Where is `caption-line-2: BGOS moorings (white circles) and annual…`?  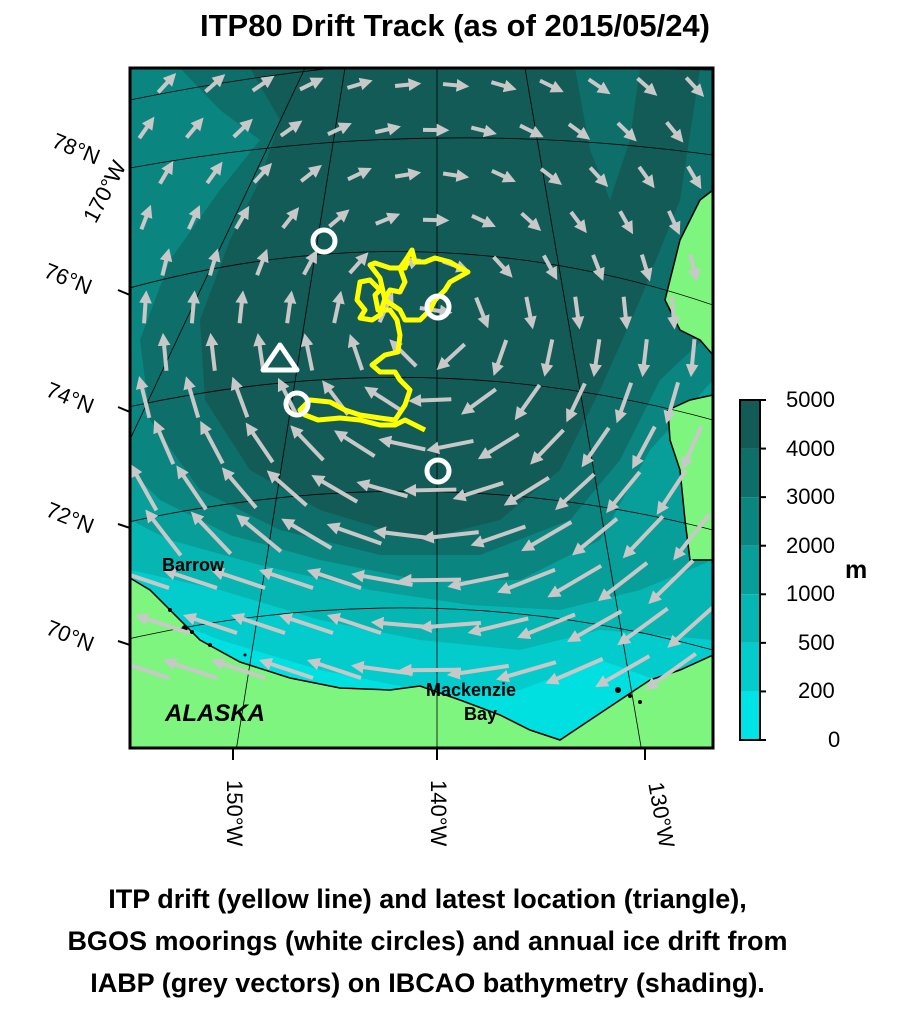 caption-line-2: BGOS moorings (white circles) and annual… is located at coordinates (427, 941).